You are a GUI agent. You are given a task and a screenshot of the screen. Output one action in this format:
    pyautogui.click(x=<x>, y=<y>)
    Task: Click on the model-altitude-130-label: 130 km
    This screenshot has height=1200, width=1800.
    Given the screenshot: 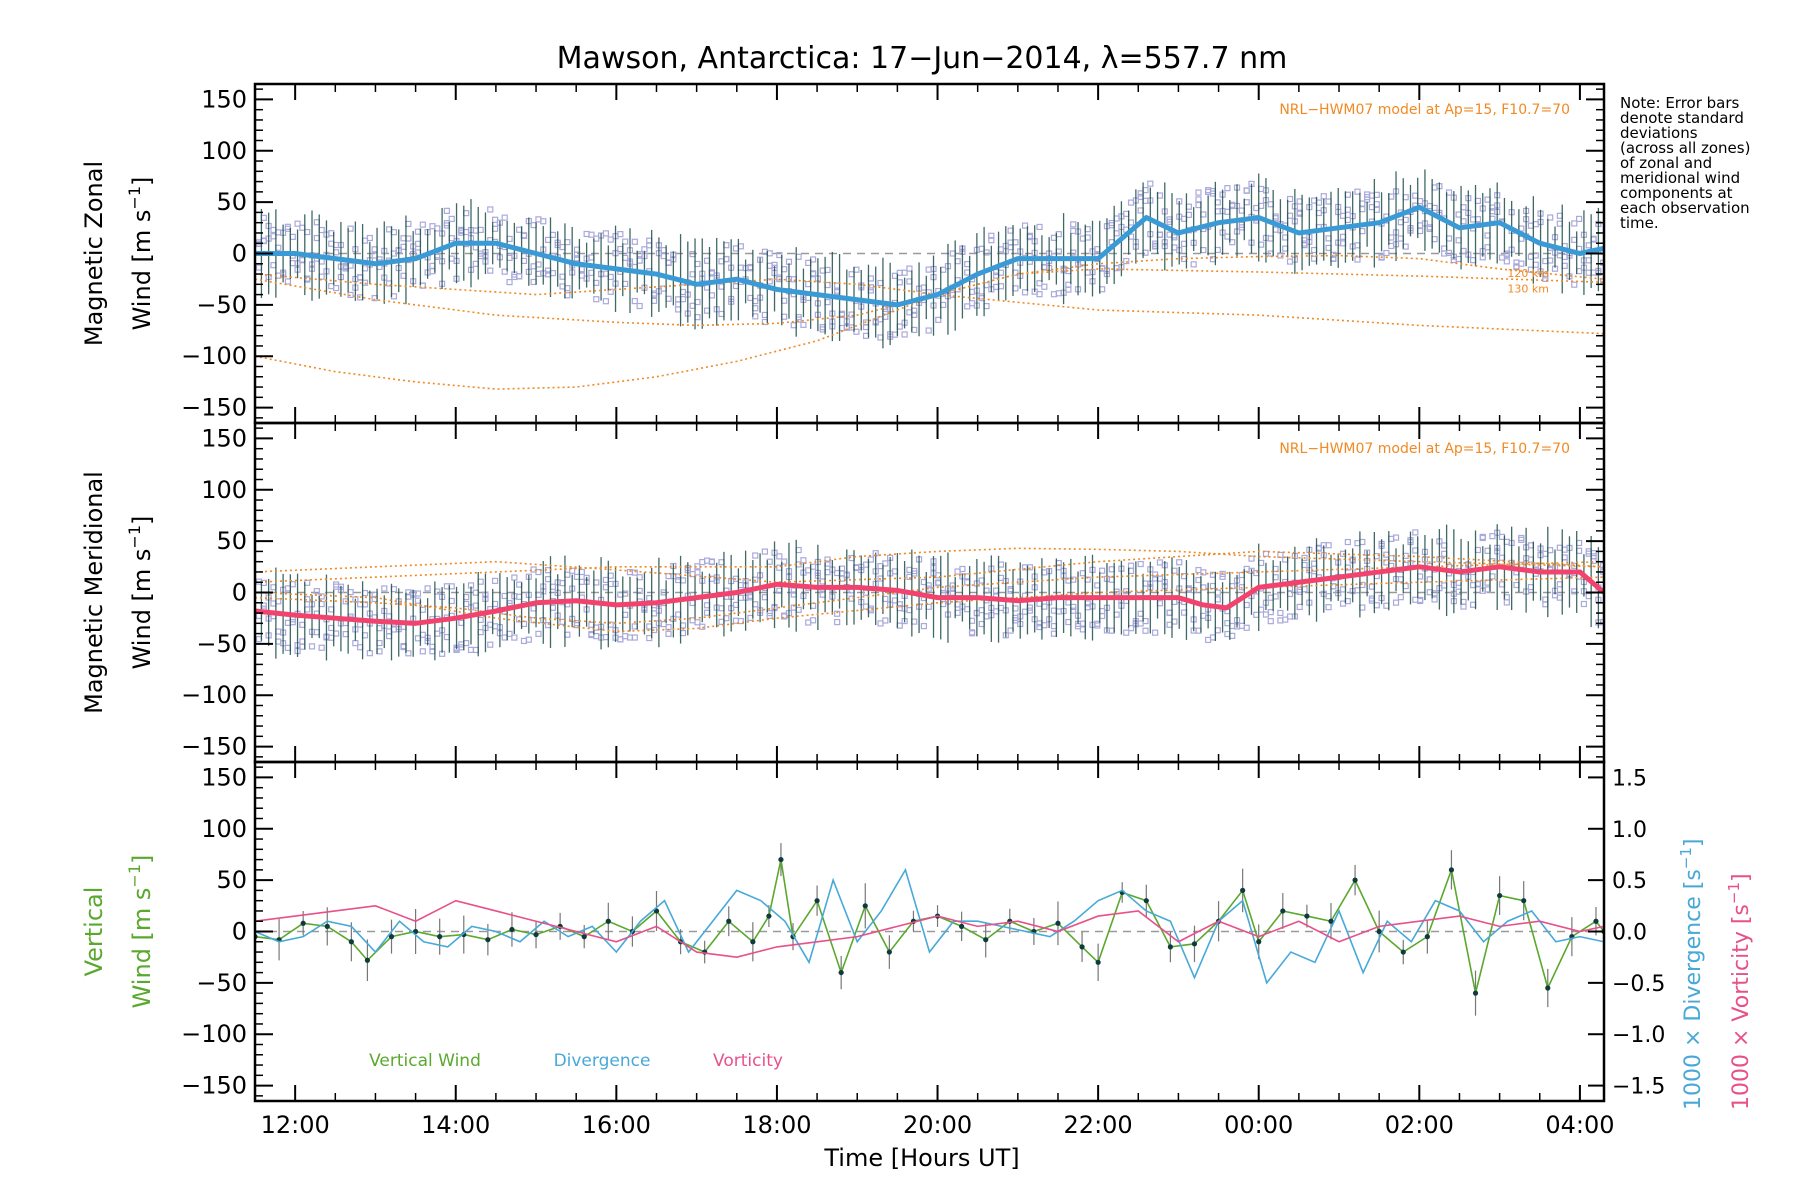 What is the action you would take?
    pyautogui.click(x=1528, y=289)
    